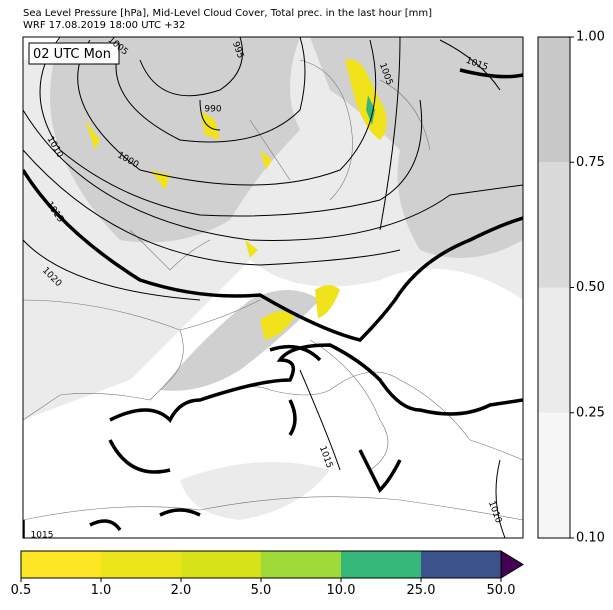  What do you see at coordinates (590, 538) in the screenshot?
I see `colorbar-tick-label: 0.10` at bounding box center [590, 538].